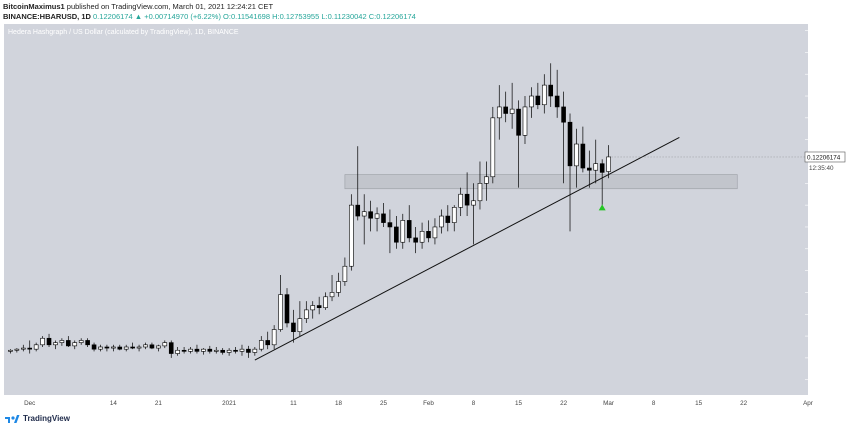 The image size is (850, 428). Describe the element at coordinates (828, 314) in the screenshot. I see `y-tick-label: 0.05000000` at that location.